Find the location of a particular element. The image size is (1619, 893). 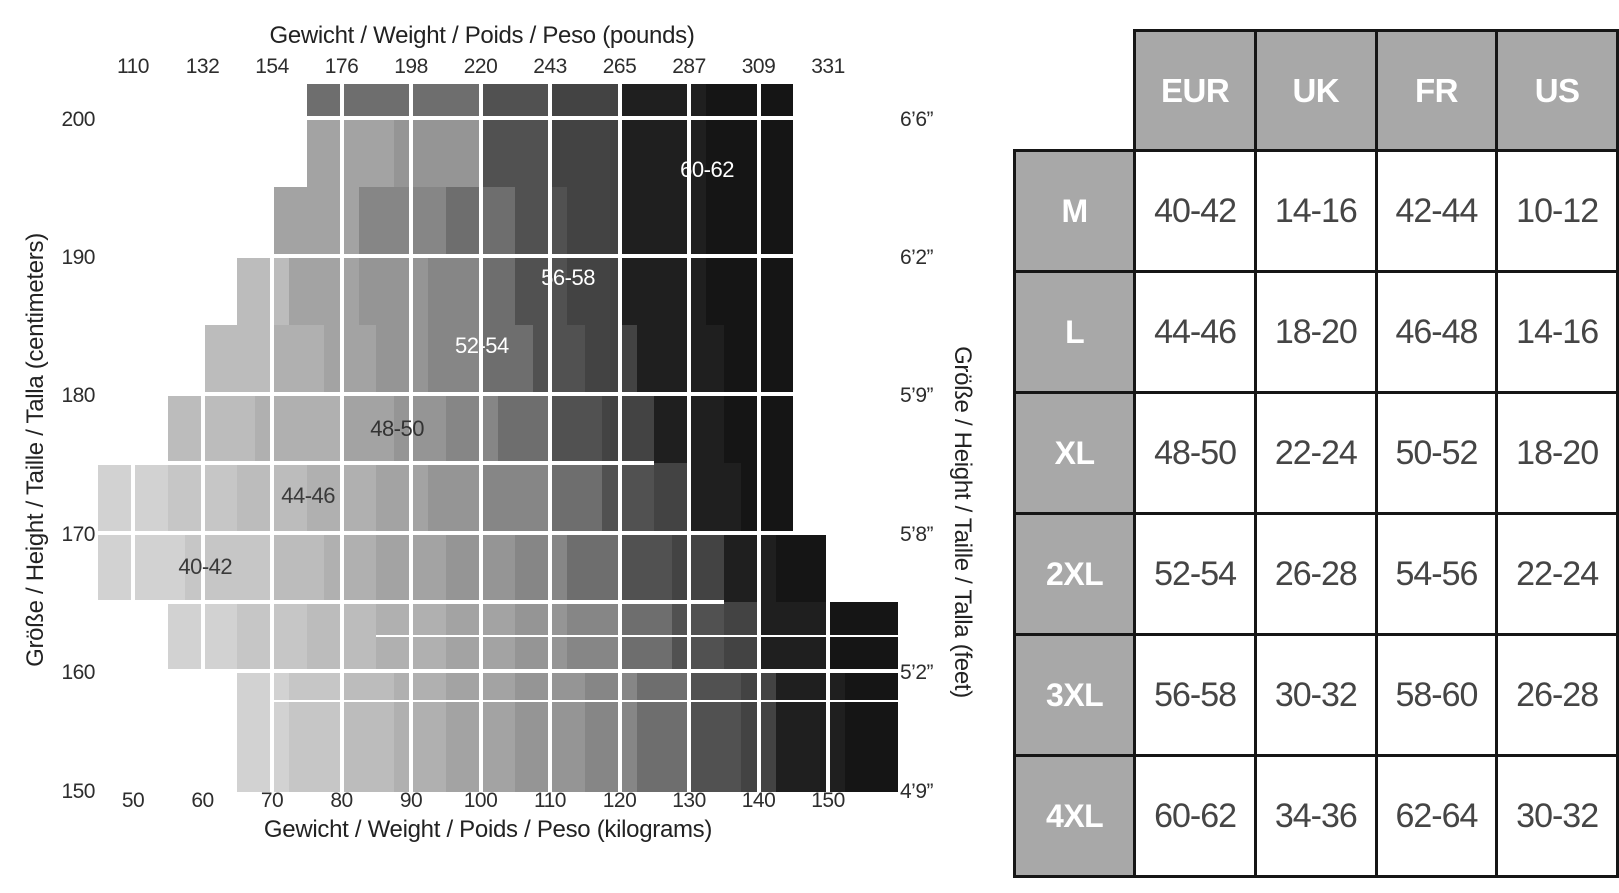

band-label-44-46: 44-46 is located at coordinates (308, 496).